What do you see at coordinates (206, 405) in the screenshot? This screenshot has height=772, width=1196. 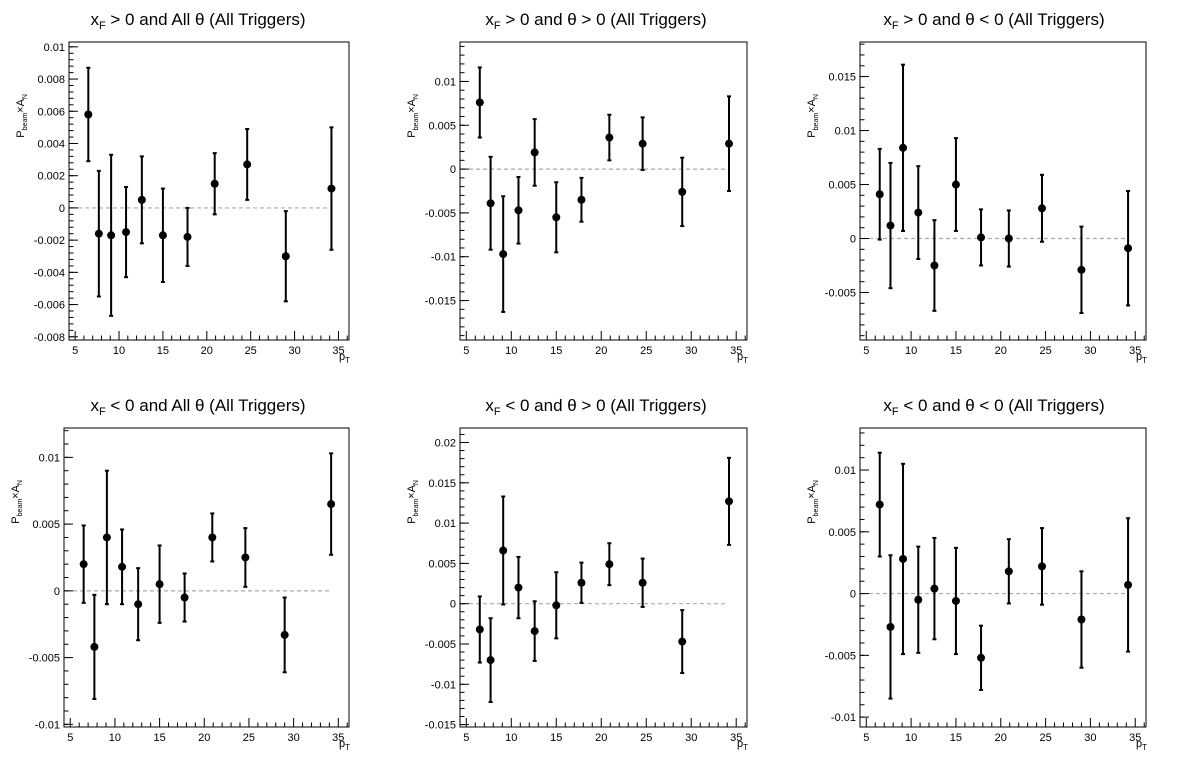 I see `chart-title-rest: < 0 and All θ (All Triggers)` at bounding box center [206, 405].